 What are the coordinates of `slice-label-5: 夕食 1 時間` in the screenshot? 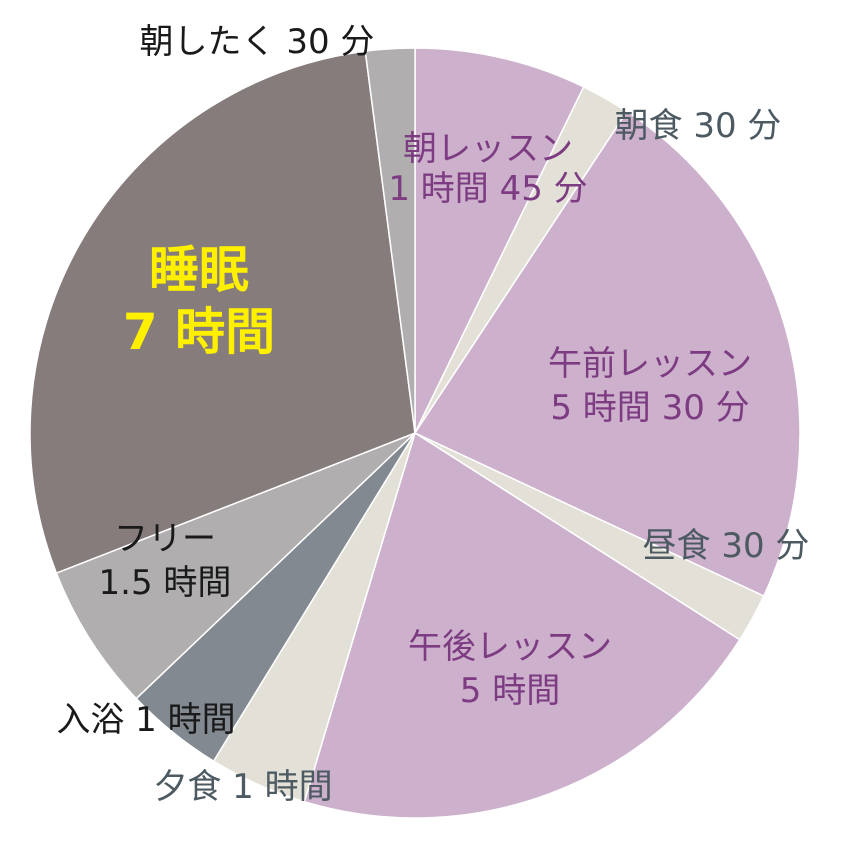 It's located at (242, 787).